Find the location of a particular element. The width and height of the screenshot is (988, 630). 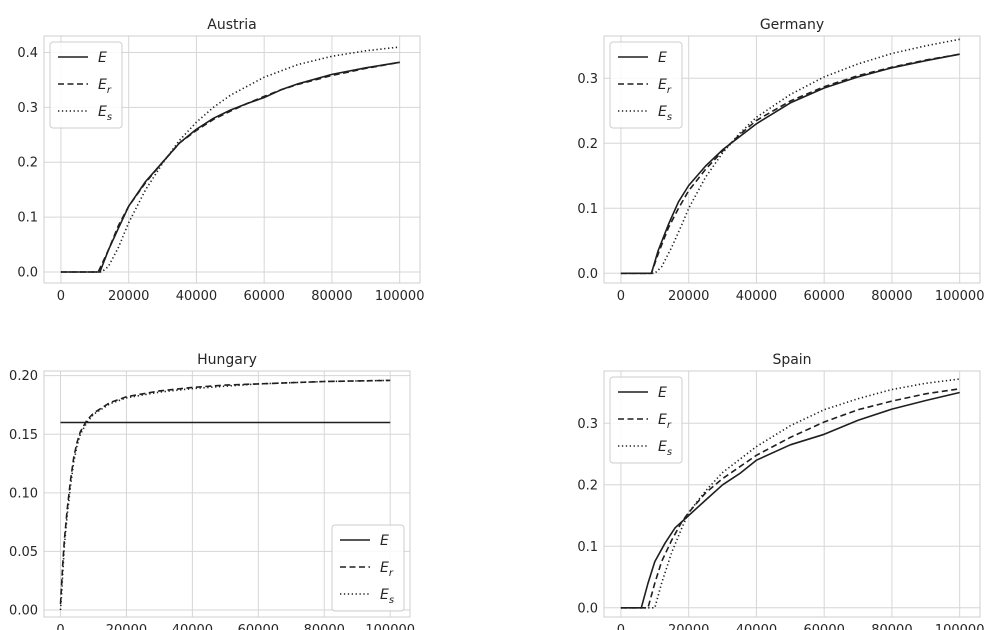

y-tick-label: 0.05 is located at coordinates (23, 552).